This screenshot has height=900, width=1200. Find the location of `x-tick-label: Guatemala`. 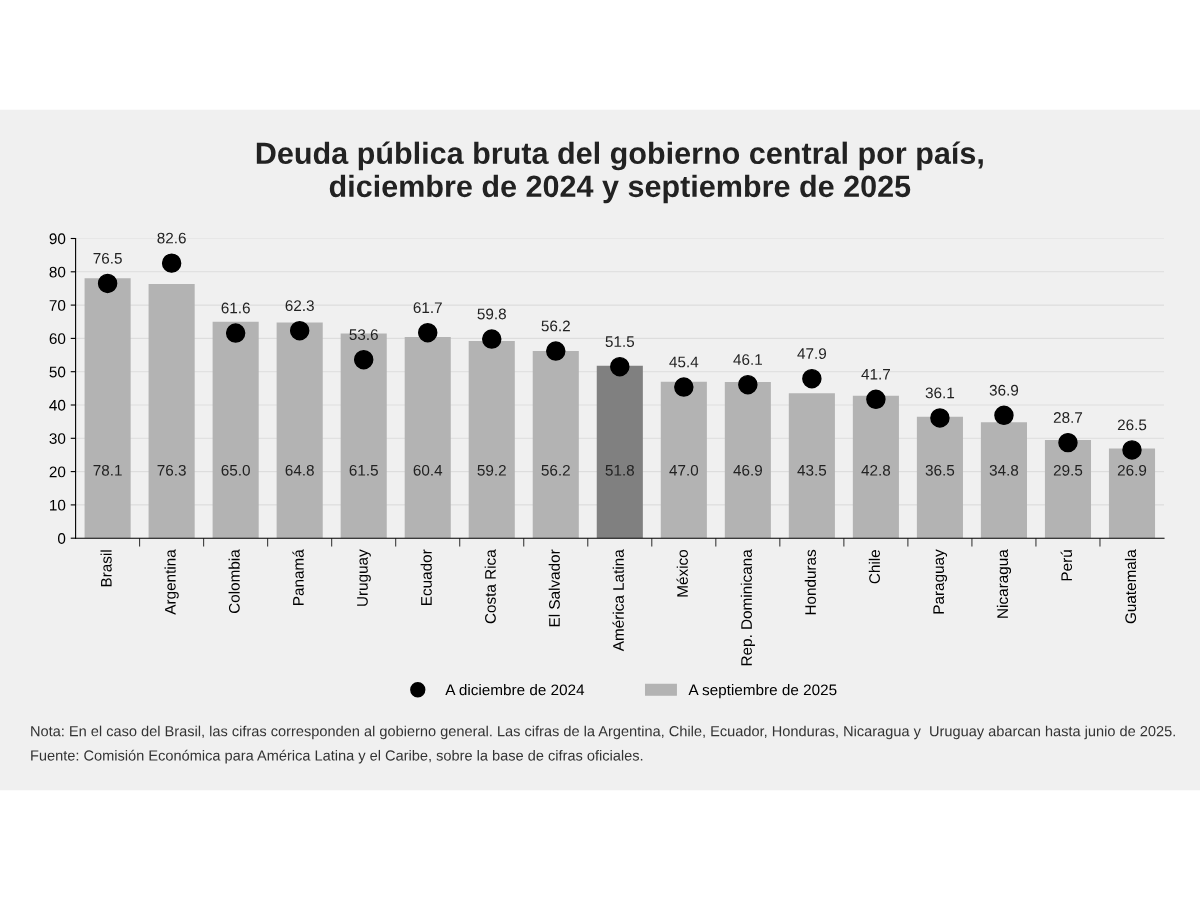

x-tick-label: Guatemala is located at coordinates (1130, 586).